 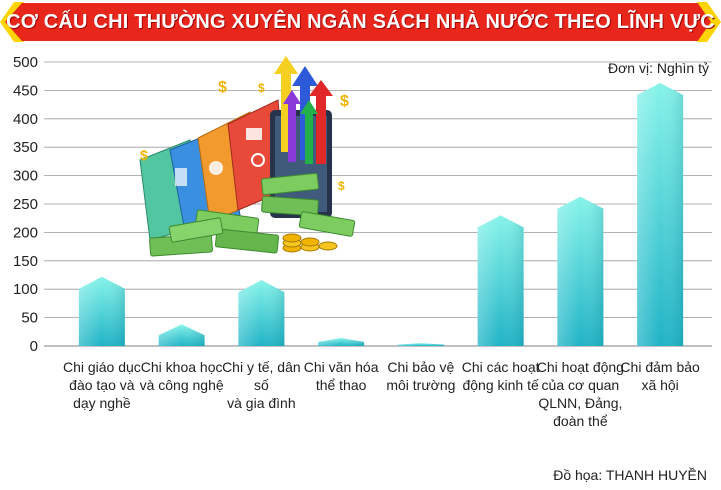 I want to click on y-tick-label: 350, so click(x=25, y=147).